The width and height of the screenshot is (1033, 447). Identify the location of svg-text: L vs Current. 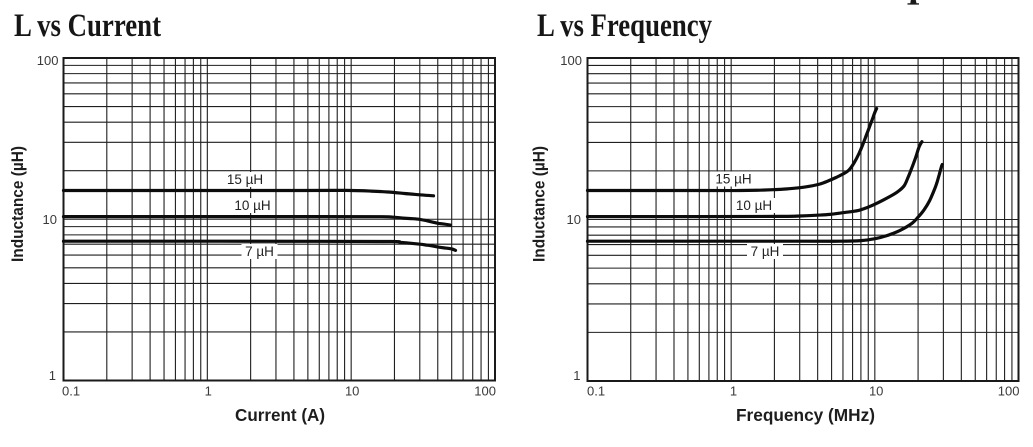
(87, 26).